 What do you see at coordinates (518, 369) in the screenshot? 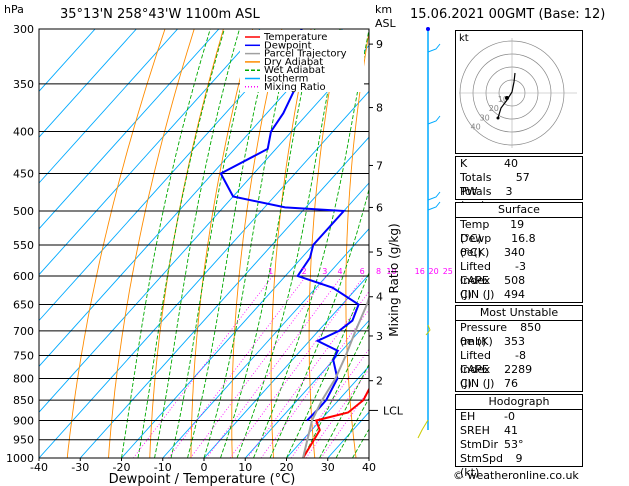
I see `mu-cape-value: 2289` at bounding box center [518, 369].